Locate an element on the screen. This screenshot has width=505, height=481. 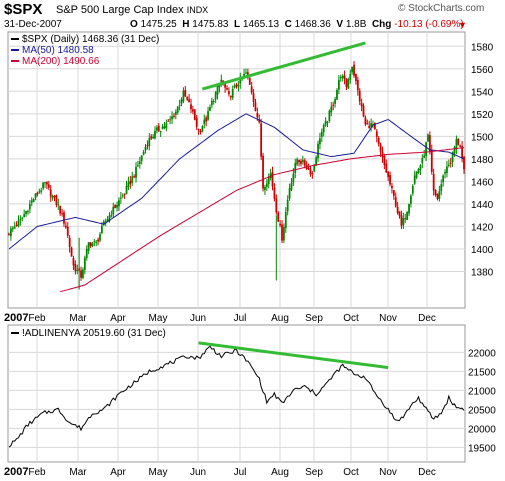
breadth-y-tick-label: 21000 is located at coordinates (482, 391).